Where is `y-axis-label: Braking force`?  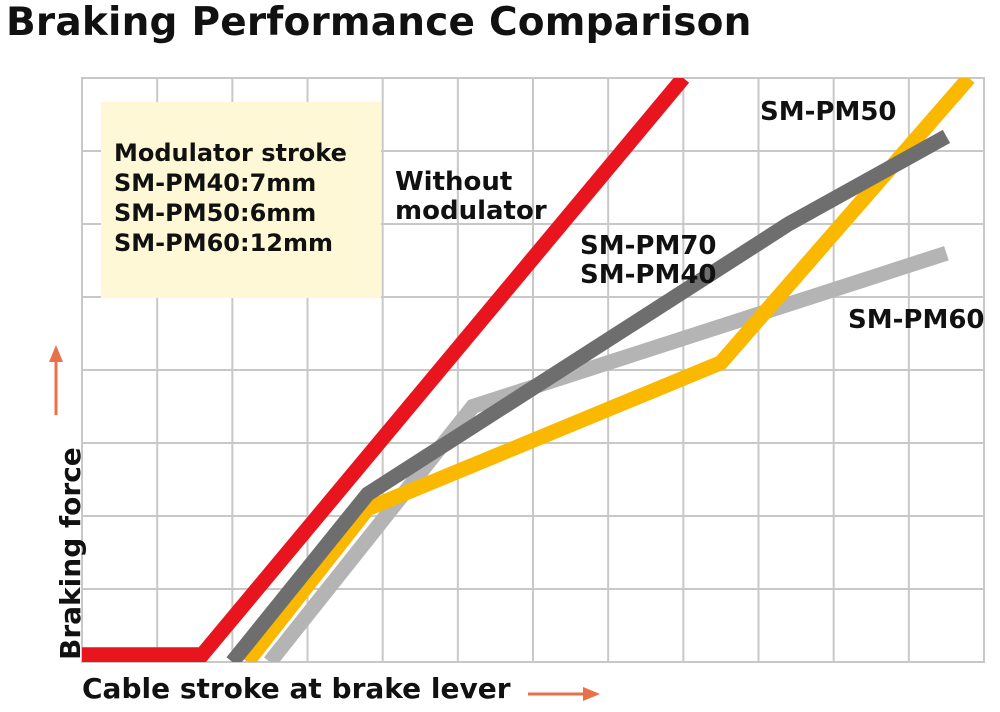
y-axis-label: Braking force is located at coordinates (70, 553).